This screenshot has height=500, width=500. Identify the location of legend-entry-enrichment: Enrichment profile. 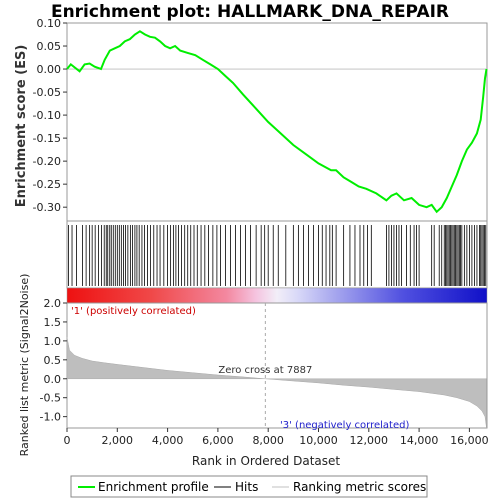
(153, 487).